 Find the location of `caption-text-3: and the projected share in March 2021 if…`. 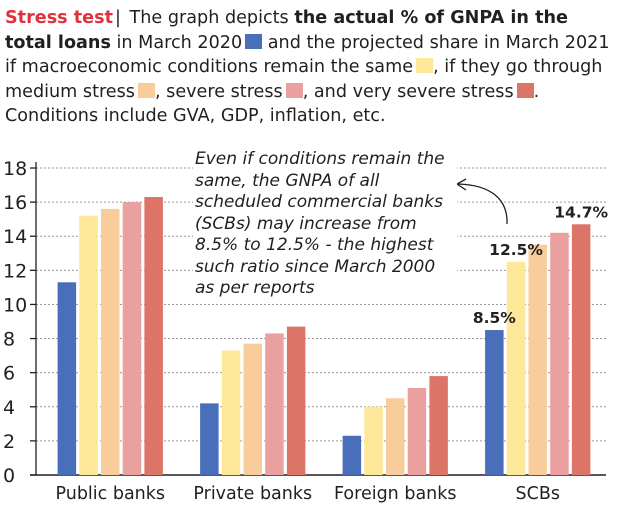

caption-text-3: and the projected share in March 2021 if… is located at coordinates (307, 55).